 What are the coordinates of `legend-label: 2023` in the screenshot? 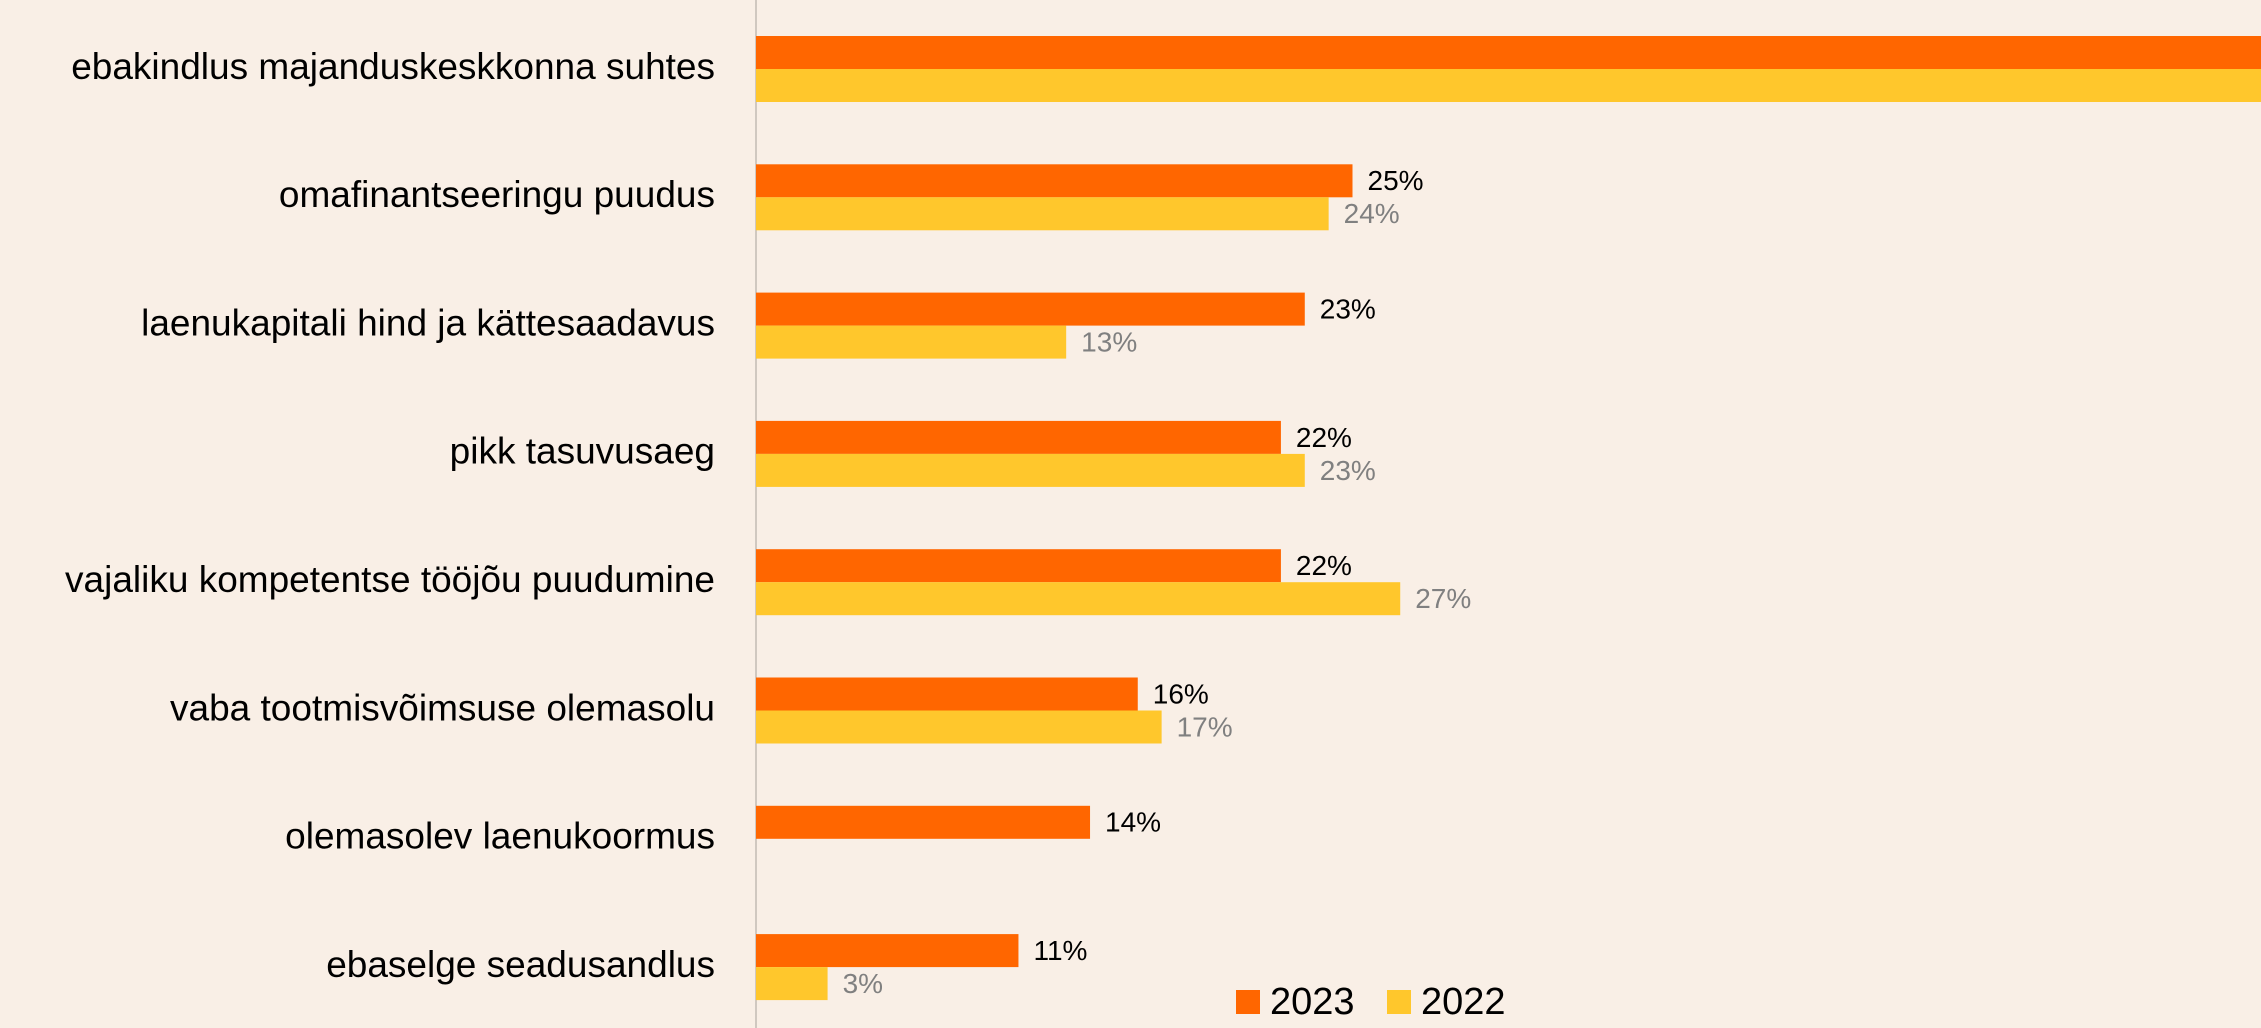 It's located at (1312, 1002).